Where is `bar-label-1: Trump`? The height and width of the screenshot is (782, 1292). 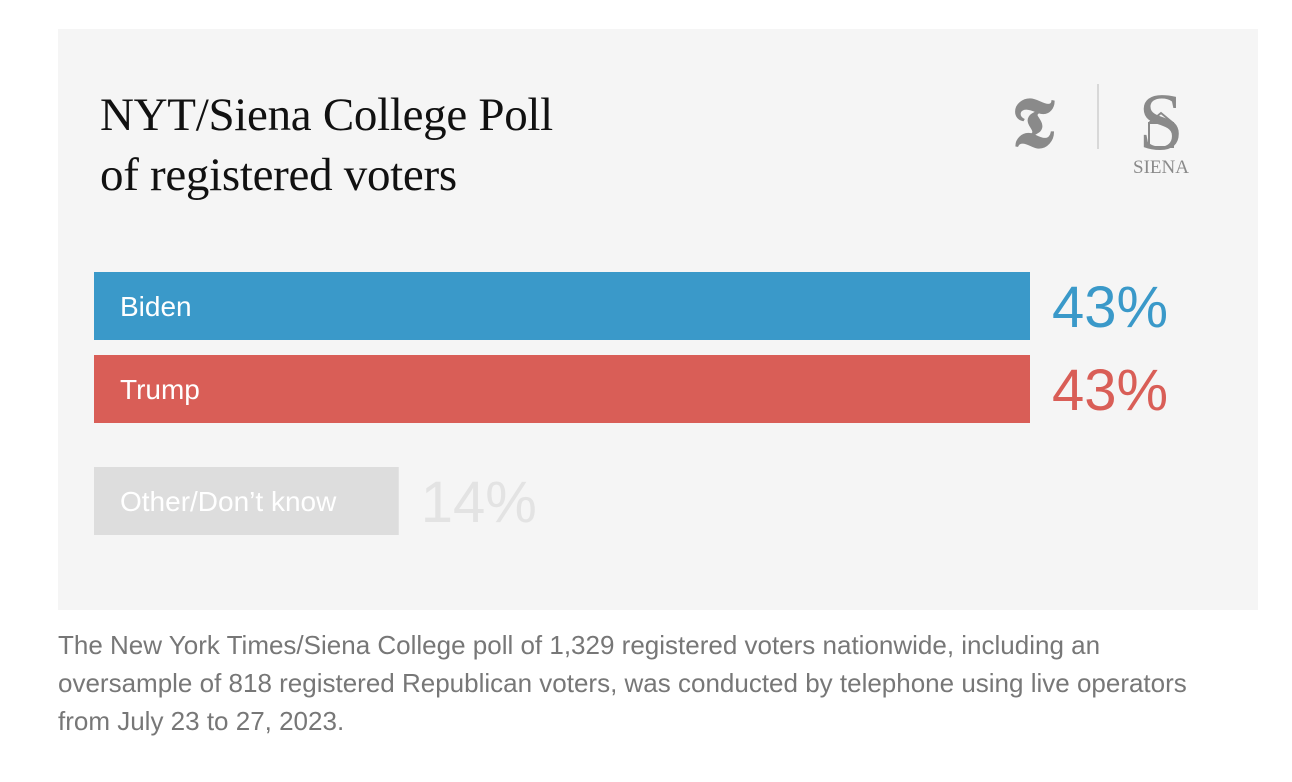 bar-label-1: Trump is located at coordinates (160, 389).